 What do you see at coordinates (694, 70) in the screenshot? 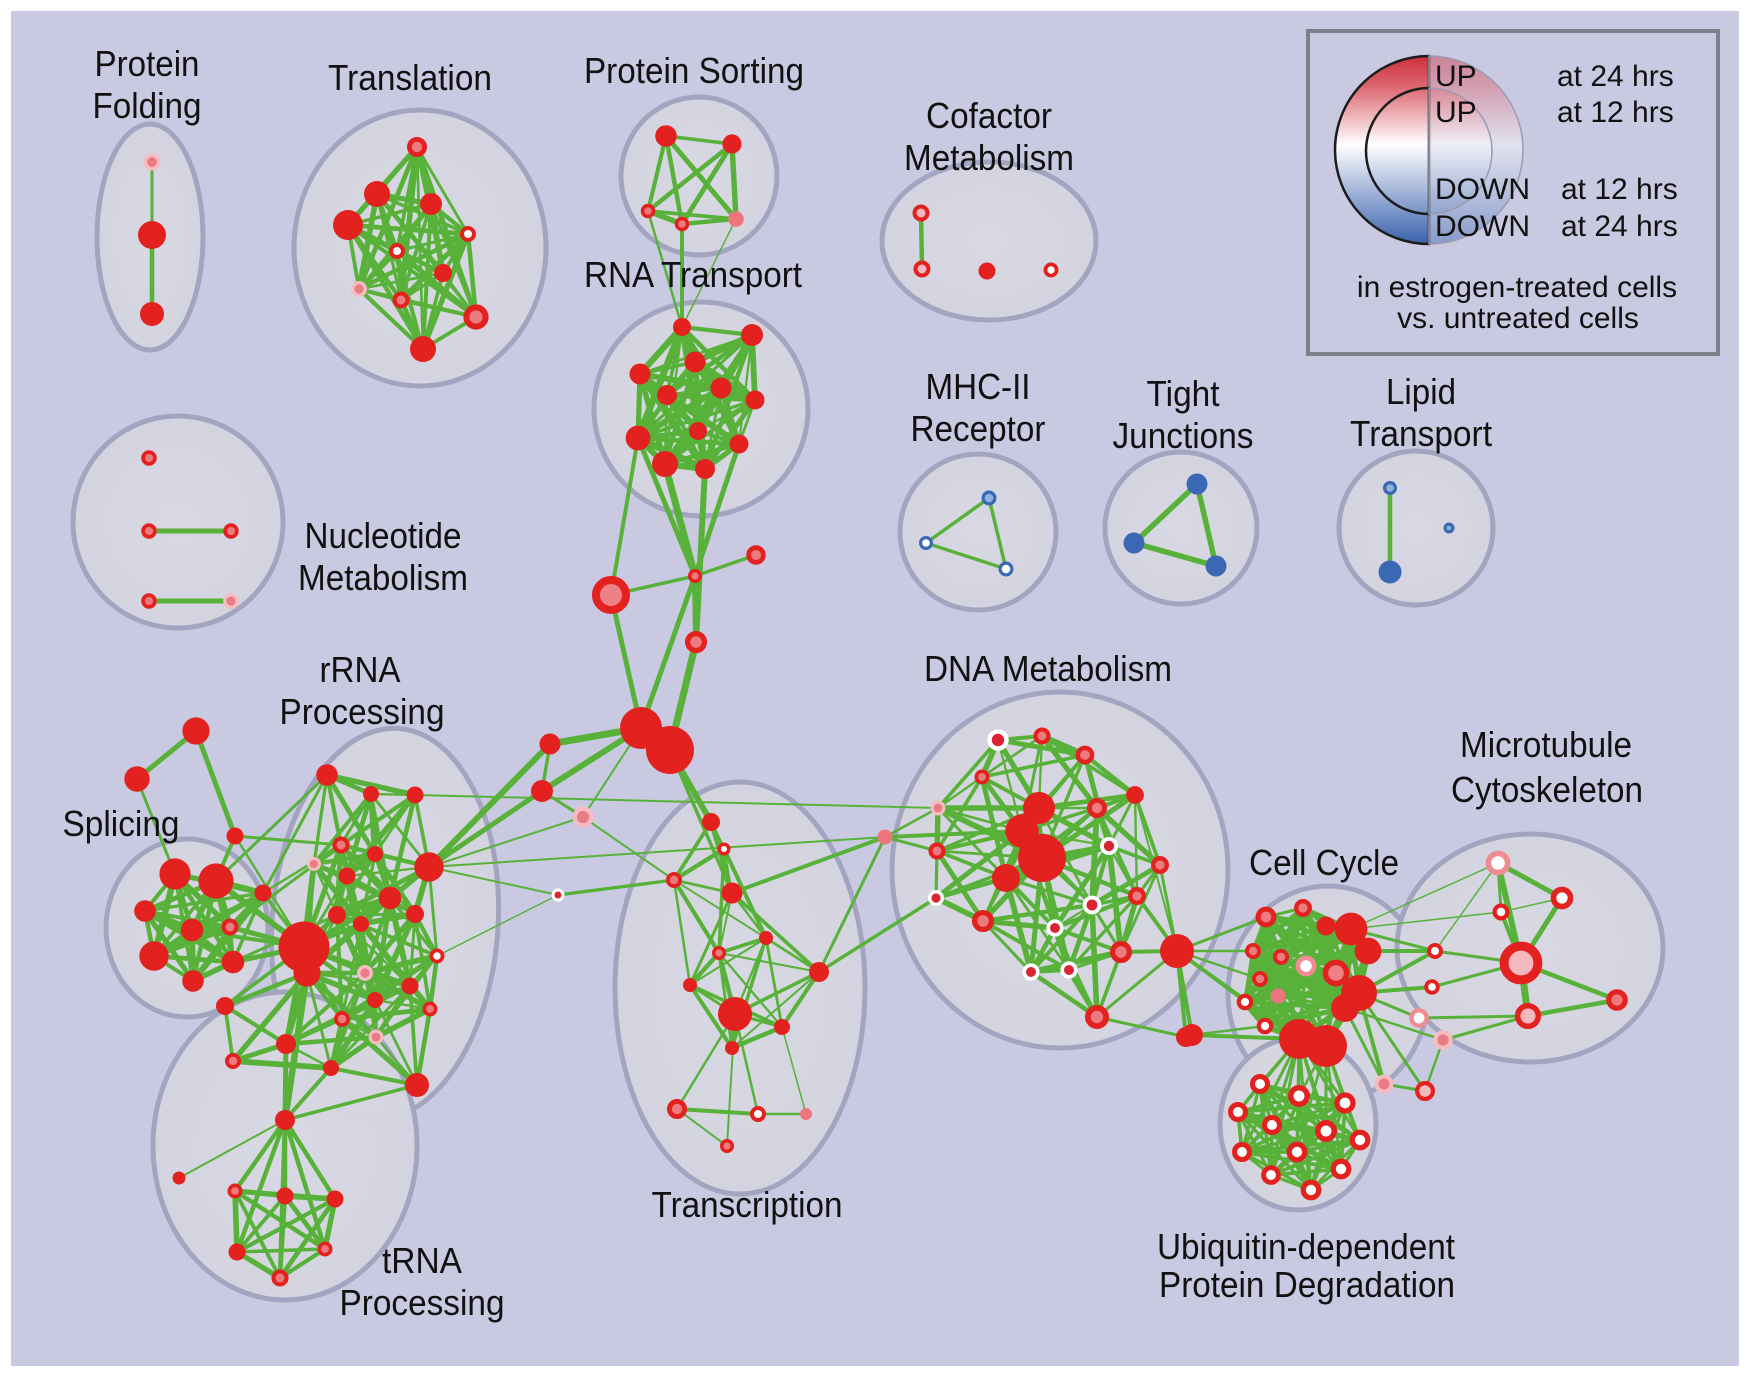
I see `svg-text: Protein Sorting` at bounding box center [694, 70].